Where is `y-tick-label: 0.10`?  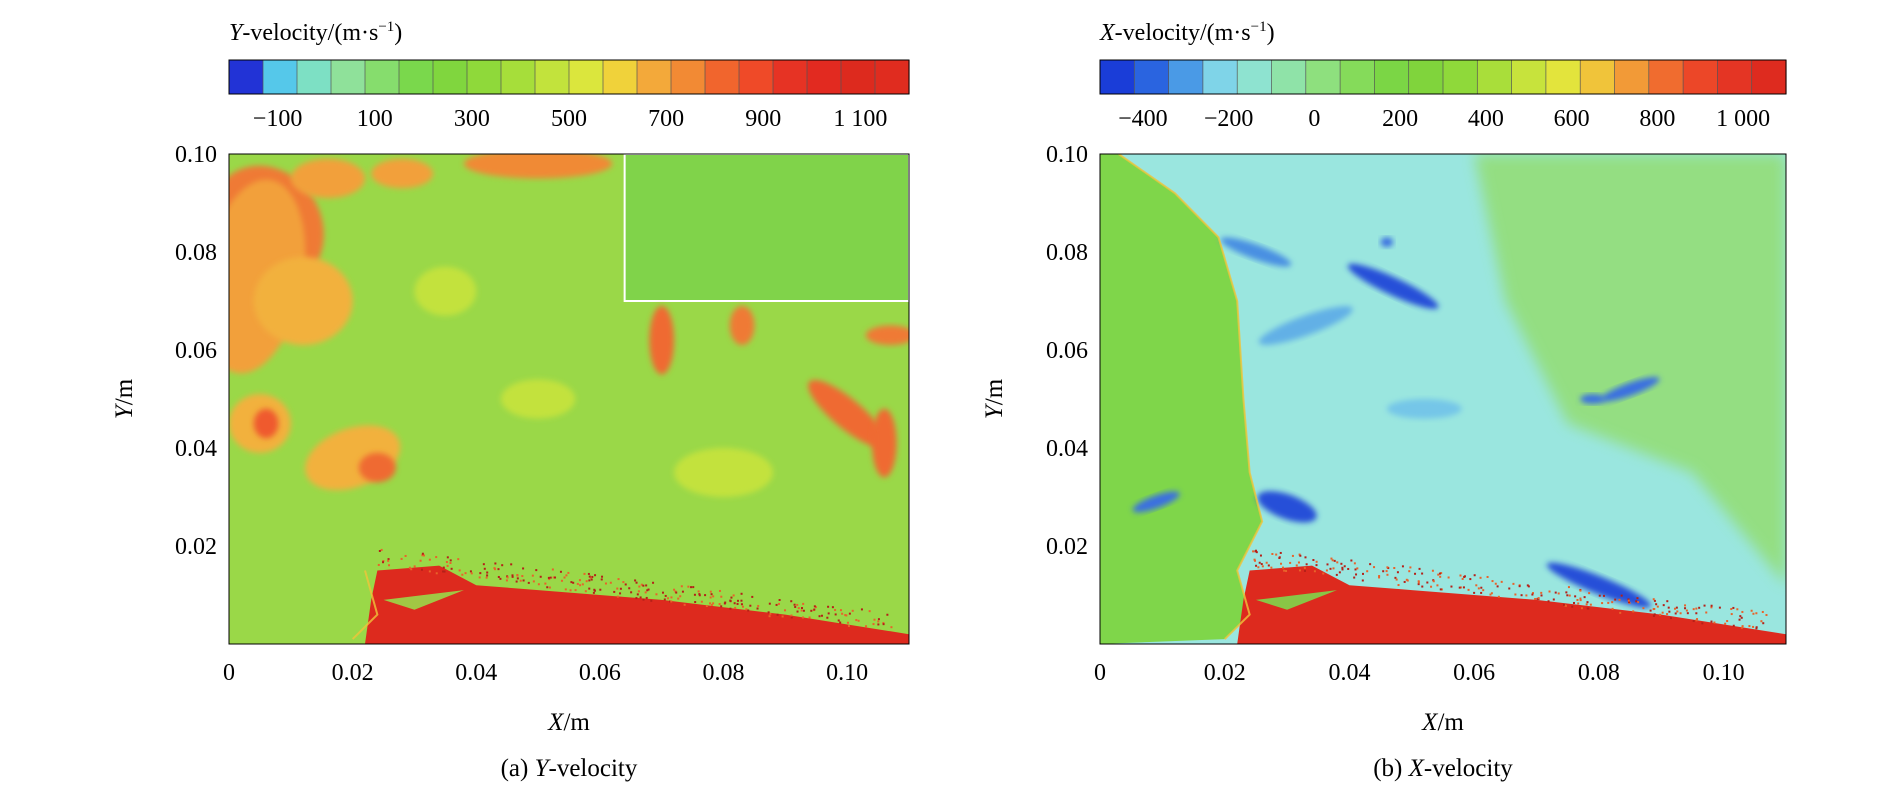
y-tick-label: 0.10 is located at coordinates (1067, 155).